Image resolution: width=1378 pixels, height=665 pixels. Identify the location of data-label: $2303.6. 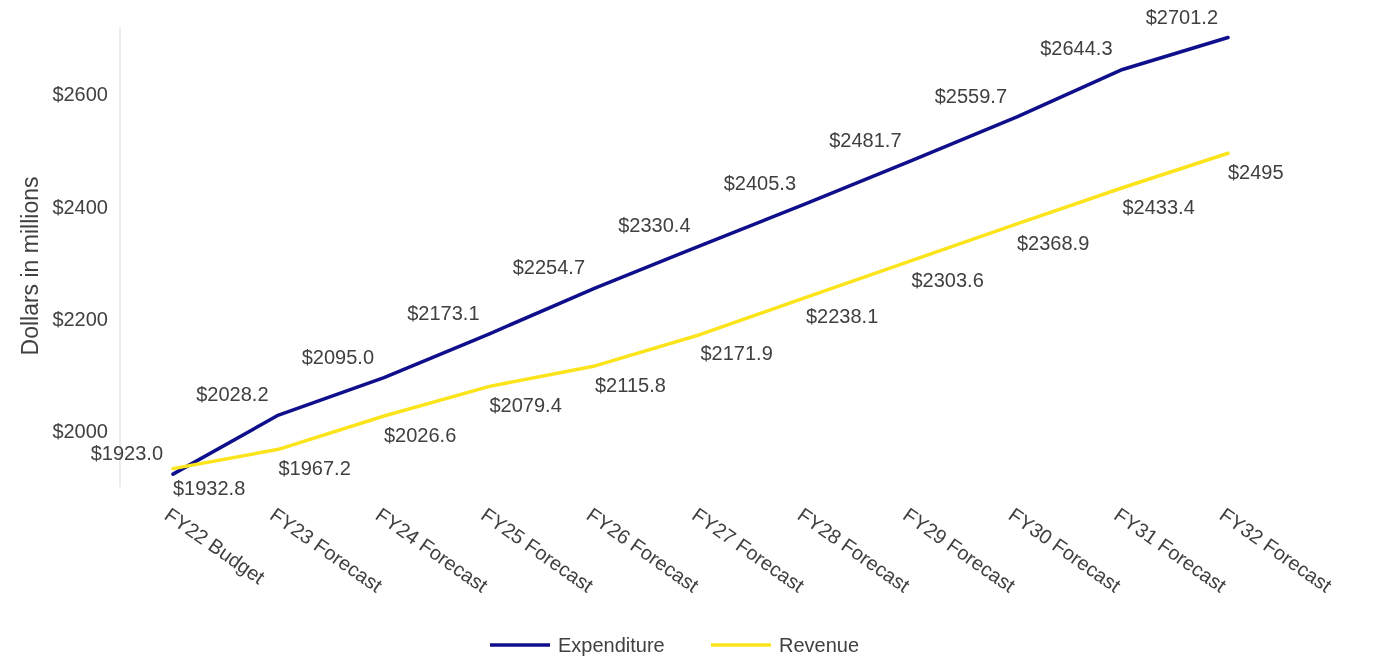
(947, 279).